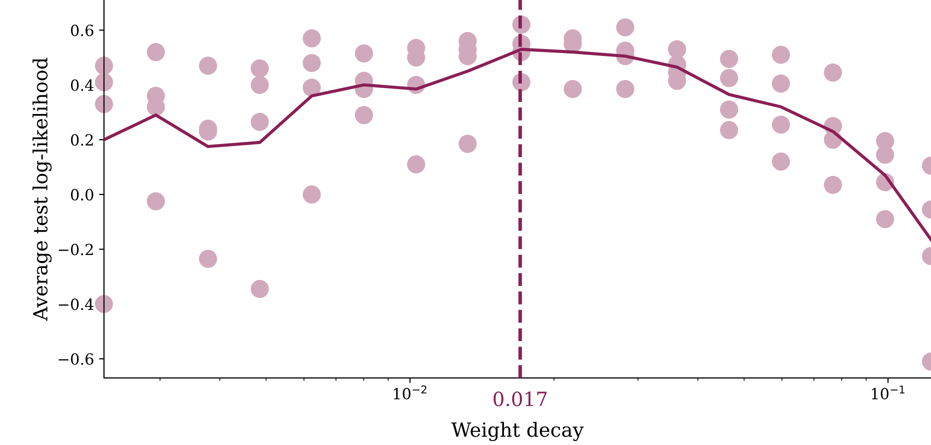  Describe the element at coordinates (82, 194) in the screenshot. I see `y-tick-label: 0.0` at that location.